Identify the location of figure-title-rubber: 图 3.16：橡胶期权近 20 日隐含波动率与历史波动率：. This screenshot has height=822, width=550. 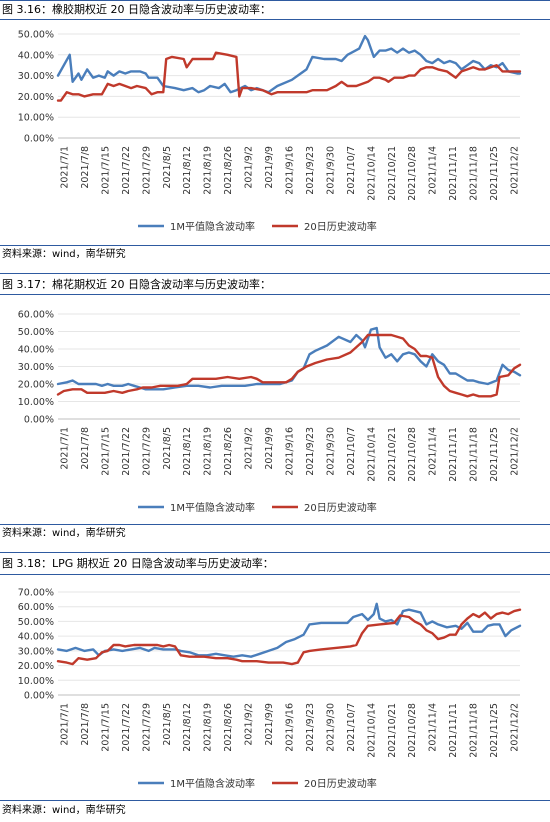
(136, 9).